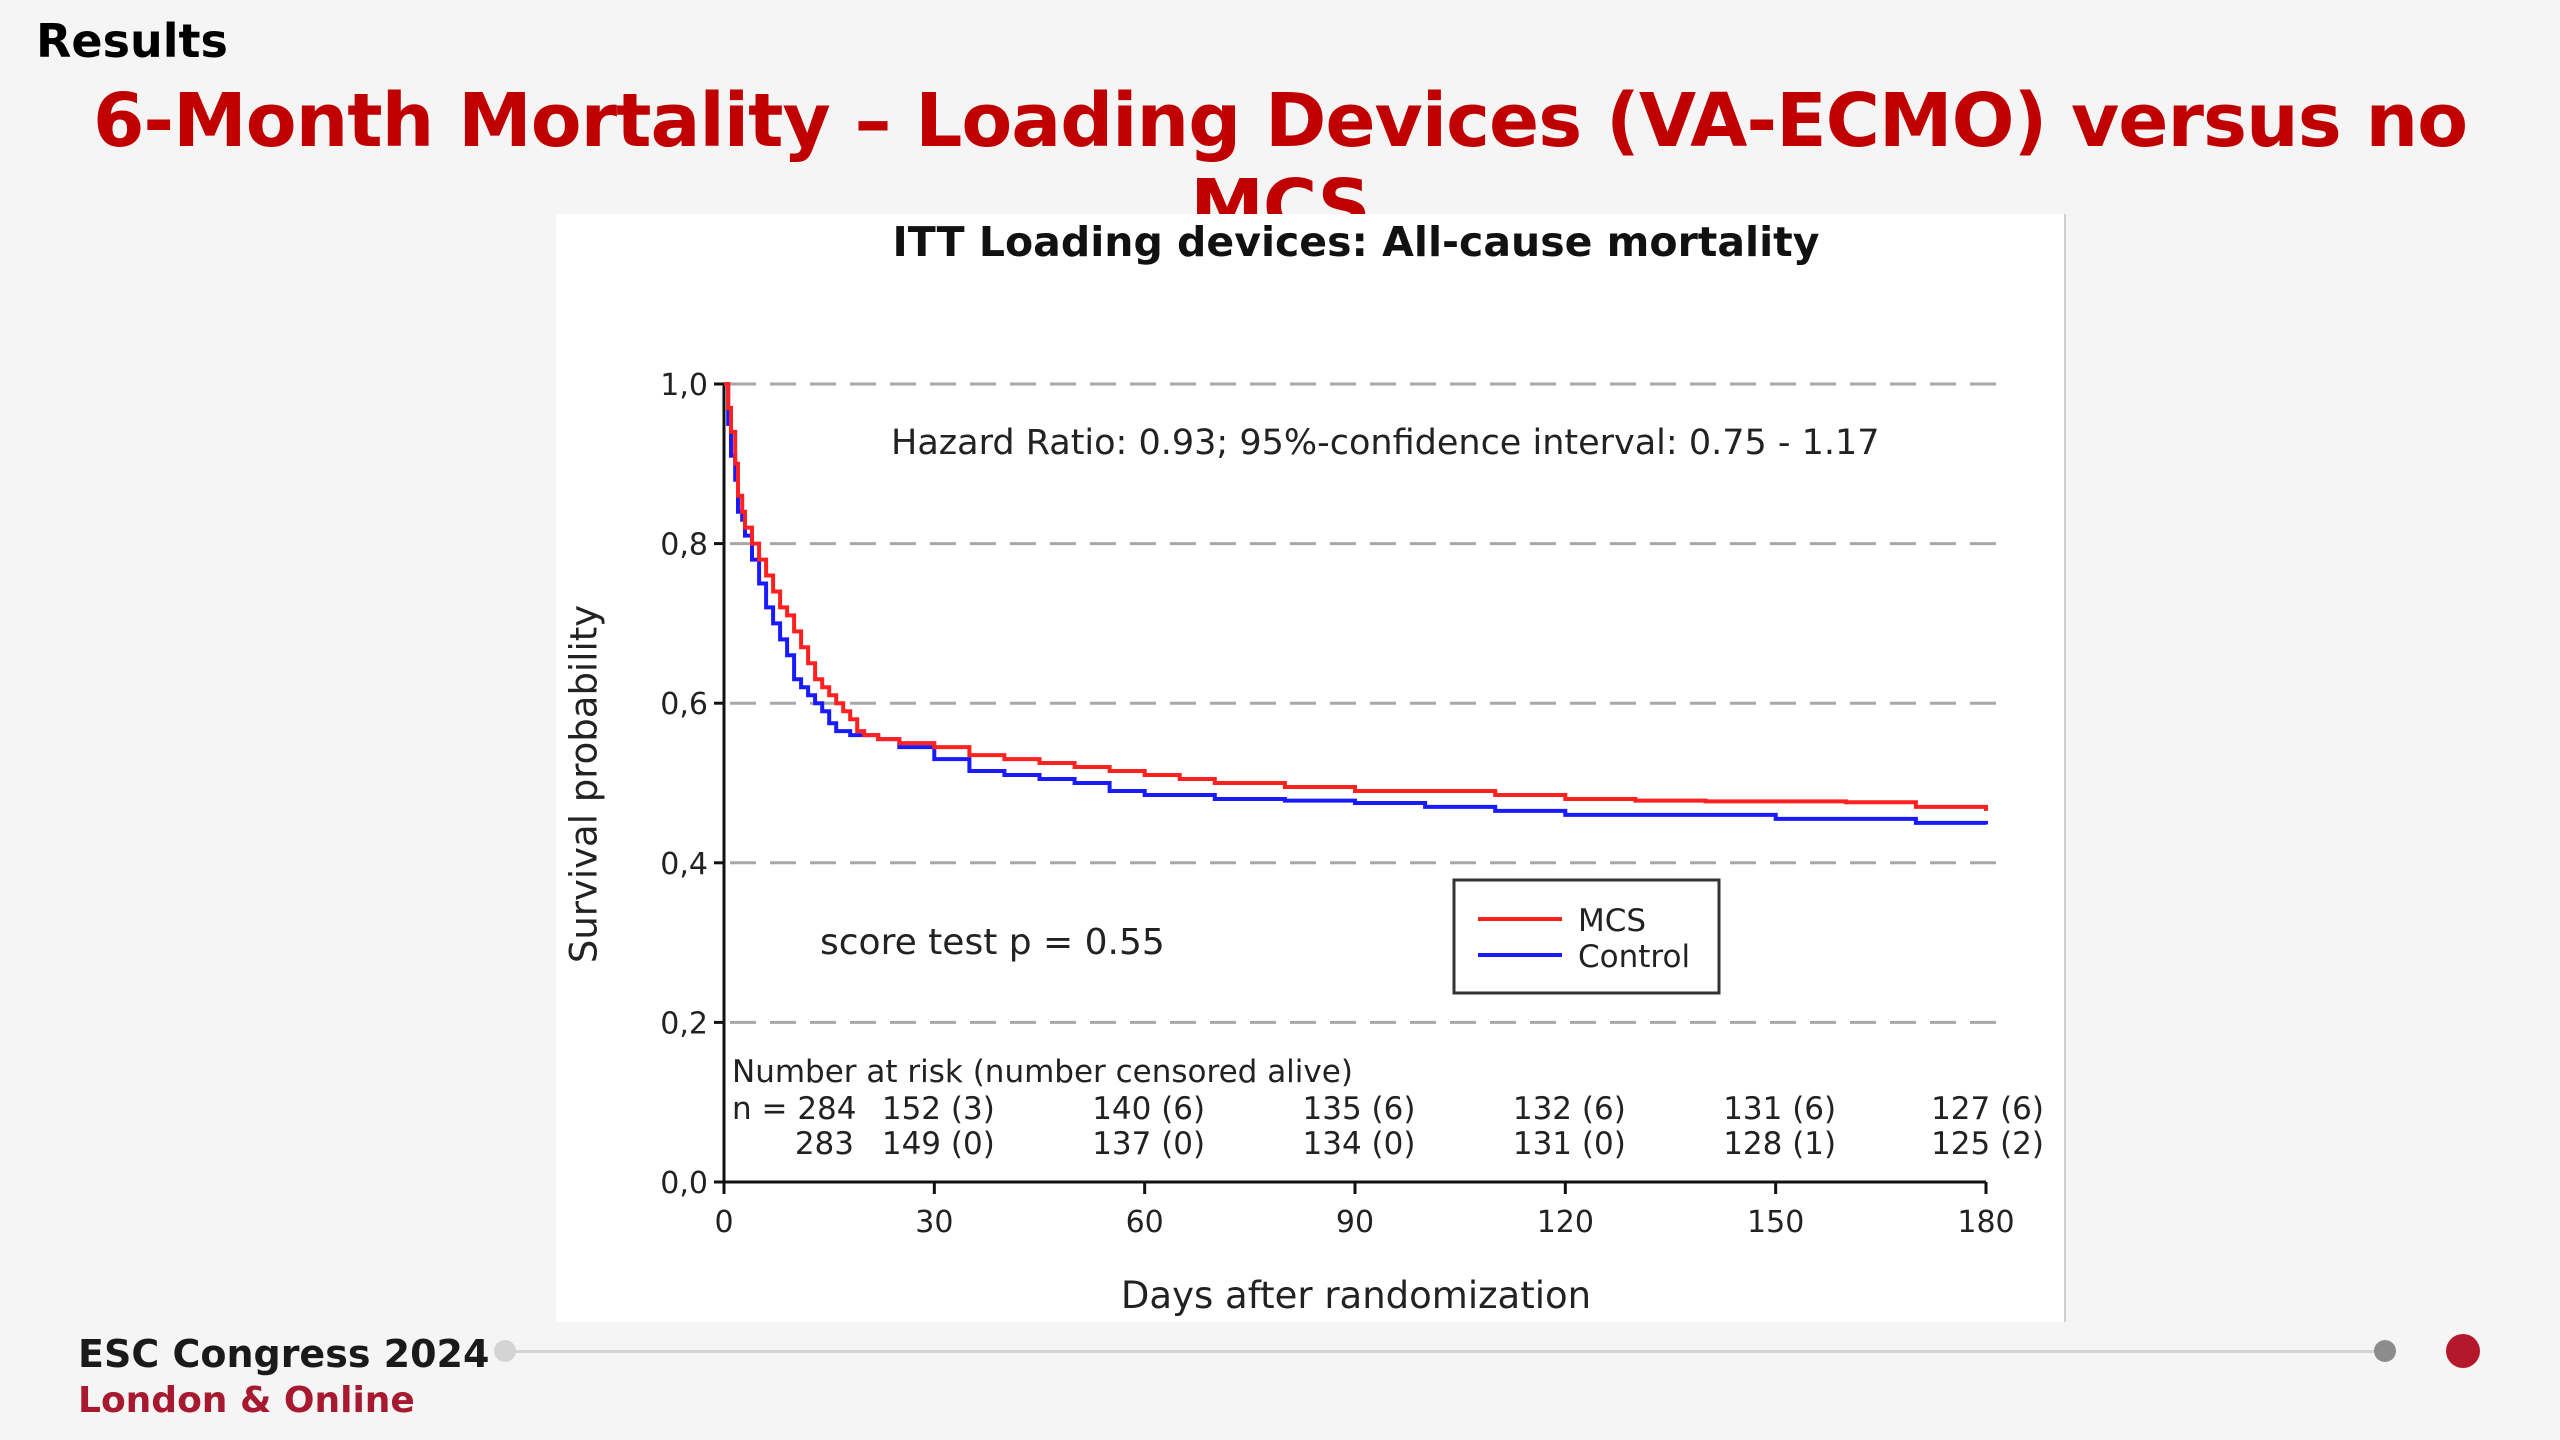 This screenshot has width=2560, height=1440. What do you see at coordinates (1779, 1144) in the screenshot?
I see `risk-table-cell: 128 (1)` at bounding box center [1779, 1144].